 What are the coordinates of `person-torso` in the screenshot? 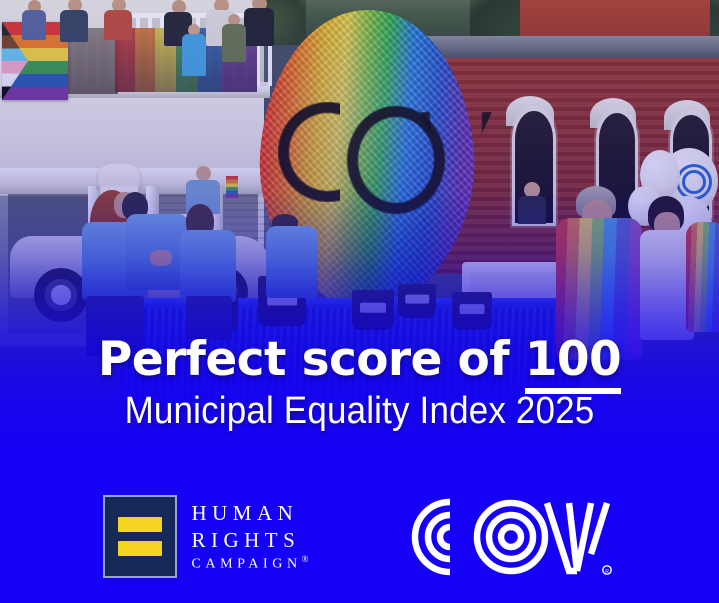 It's located at (532, 210).